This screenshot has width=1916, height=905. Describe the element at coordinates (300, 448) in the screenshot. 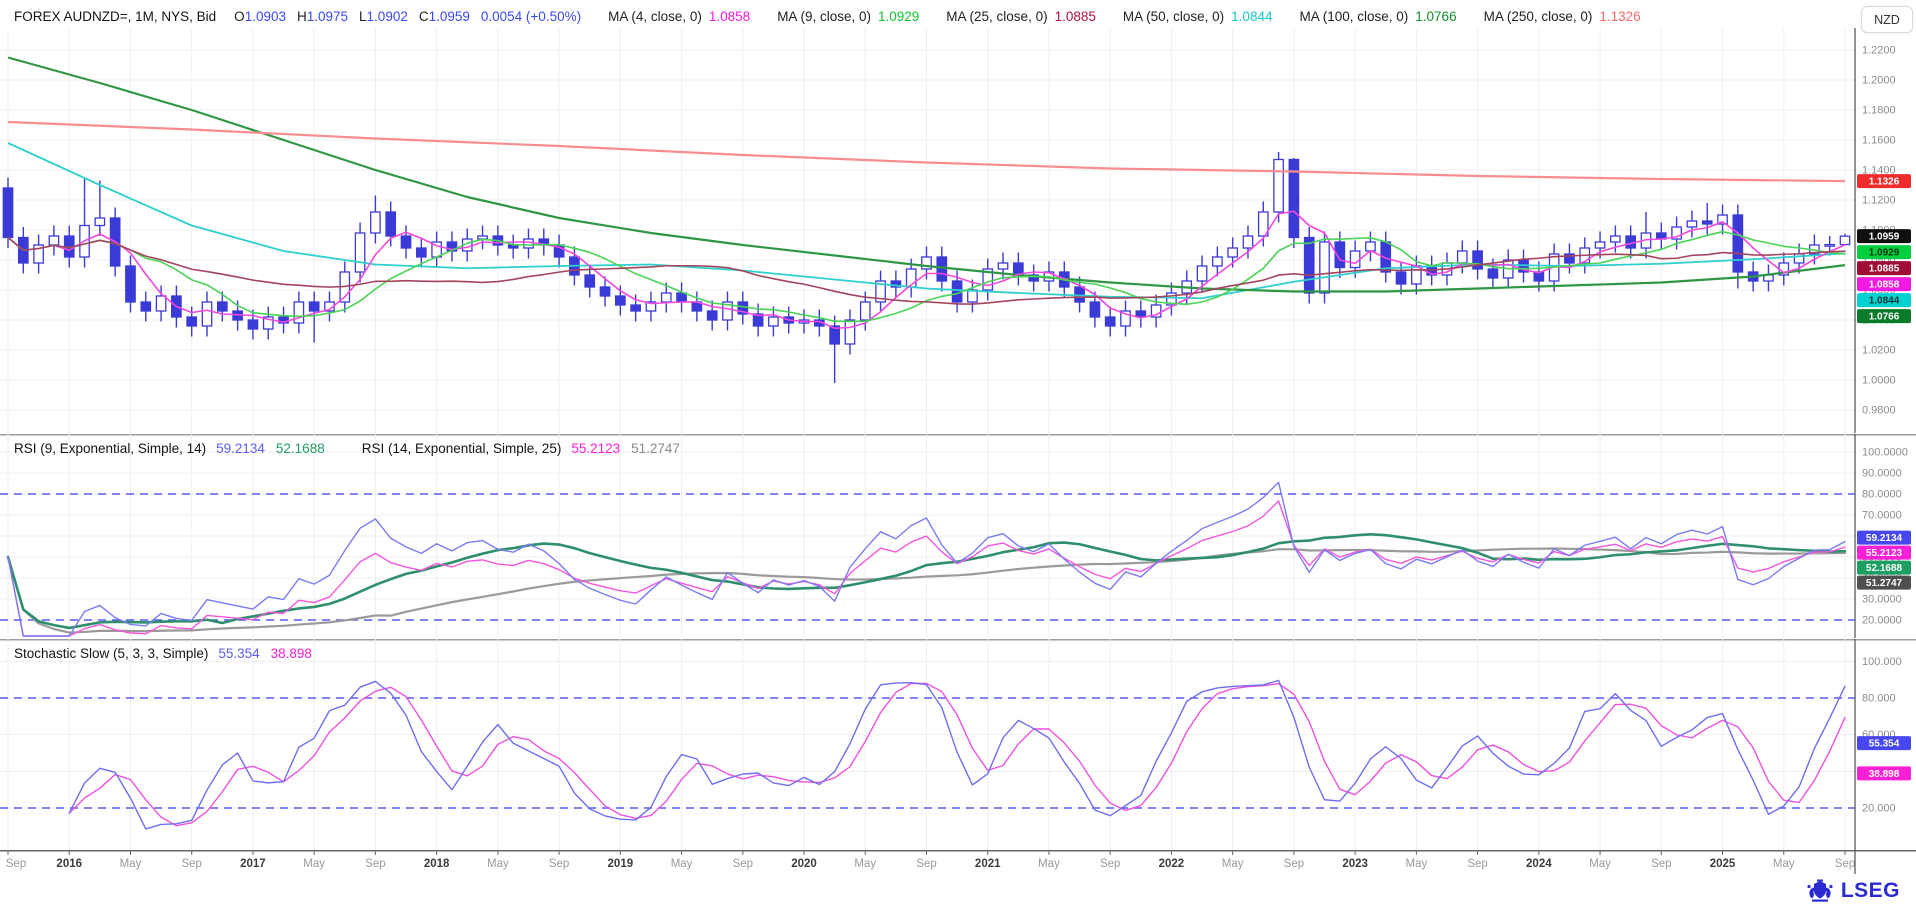

I see `rsi-value-2: 52.1688` at that location.